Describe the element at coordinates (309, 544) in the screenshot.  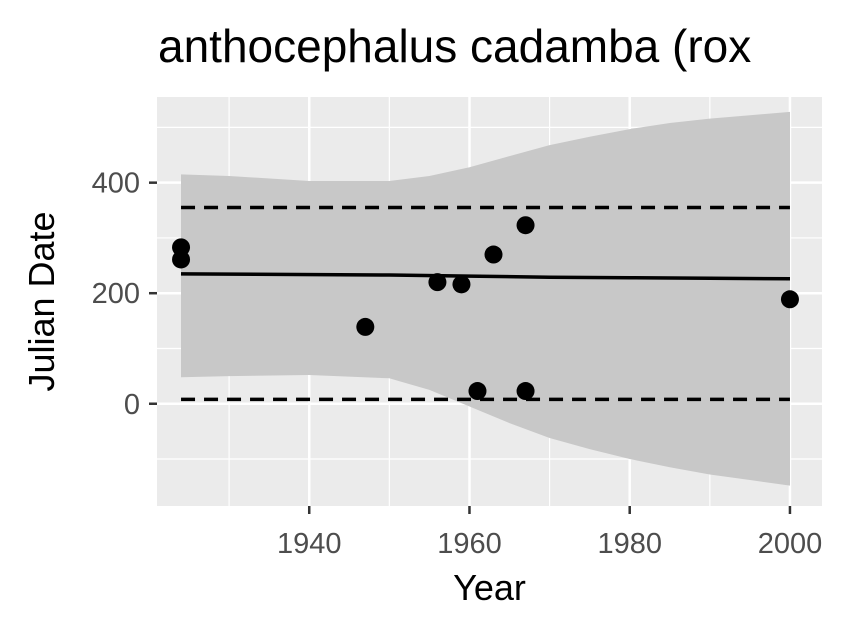
I see `x-tick-label: 1940` at that location.